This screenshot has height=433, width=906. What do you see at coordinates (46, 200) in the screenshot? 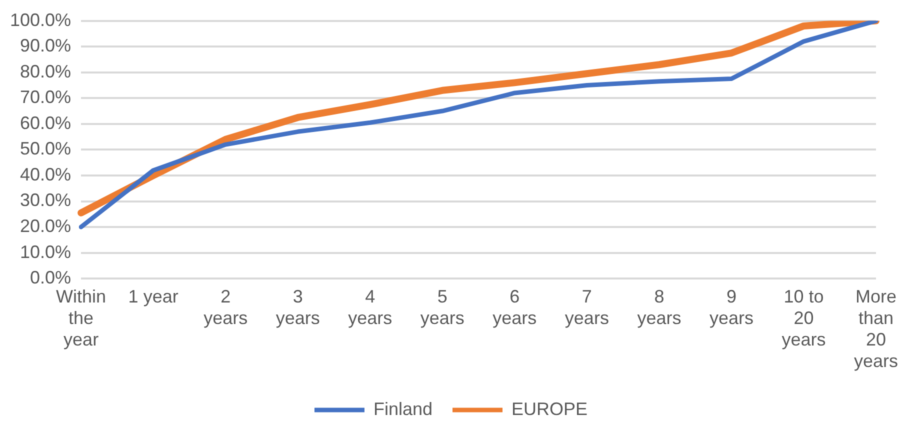
I see `y-tick-label: 30.0%` at bounding box center [46, 200].